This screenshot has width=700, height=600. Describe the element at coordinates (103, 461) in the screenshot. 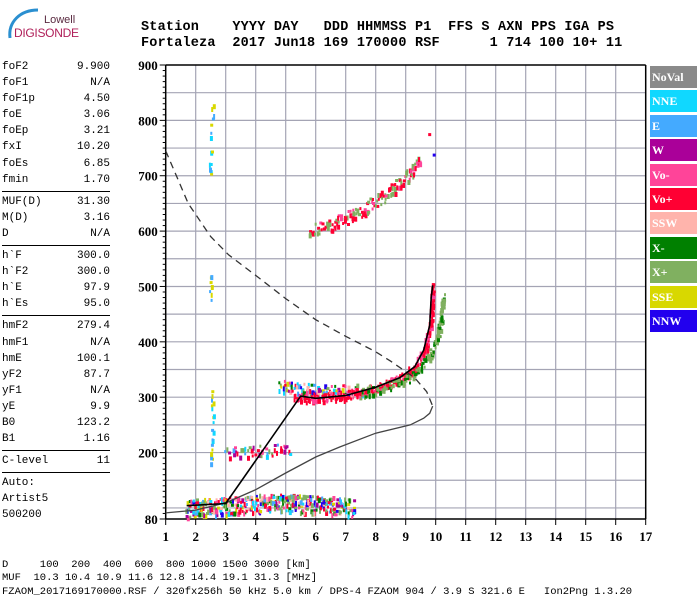

I see `param-value: 11` at that location.